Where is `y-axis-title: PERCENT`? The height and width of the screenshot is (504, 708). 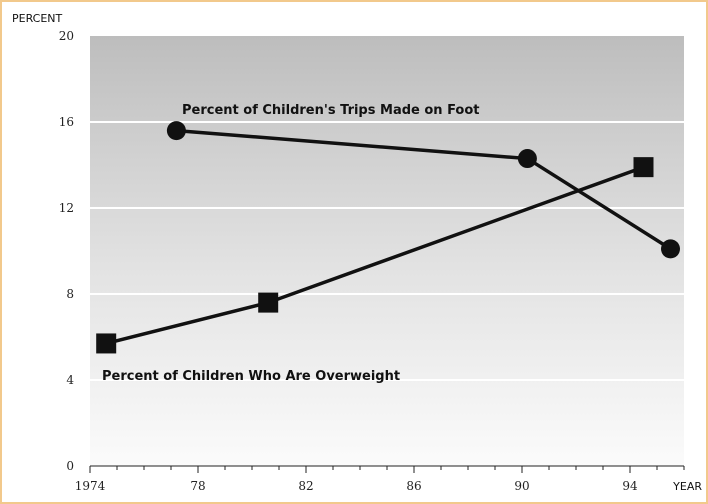
y-axis-title: PERCENT is located at coordinates (37, 18).